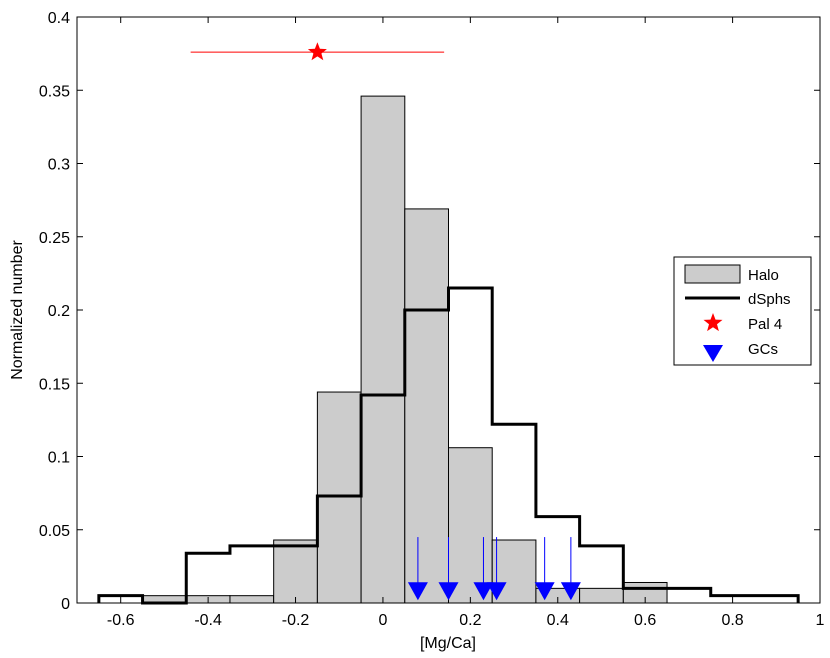 Image resolution: width=830 pixels, height=658 pixels. What do you see at coordinates (470, 620) in the screenshot?
I see `x-tick-label: 0.2` at bounding box center [470, 620].